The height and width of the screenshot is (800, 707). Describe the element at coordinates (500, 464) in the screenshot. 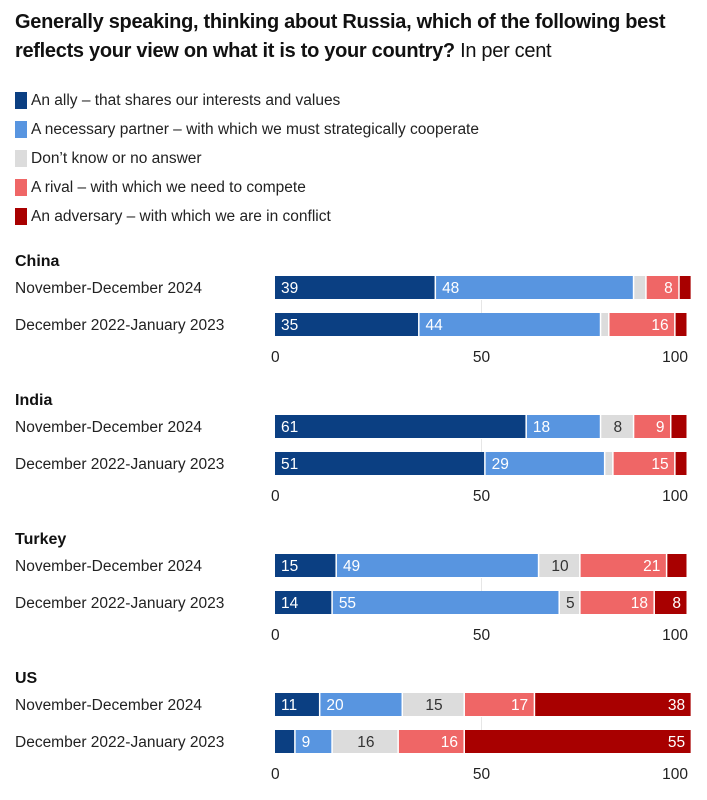

I see `data-label-partner: 29` at that location.